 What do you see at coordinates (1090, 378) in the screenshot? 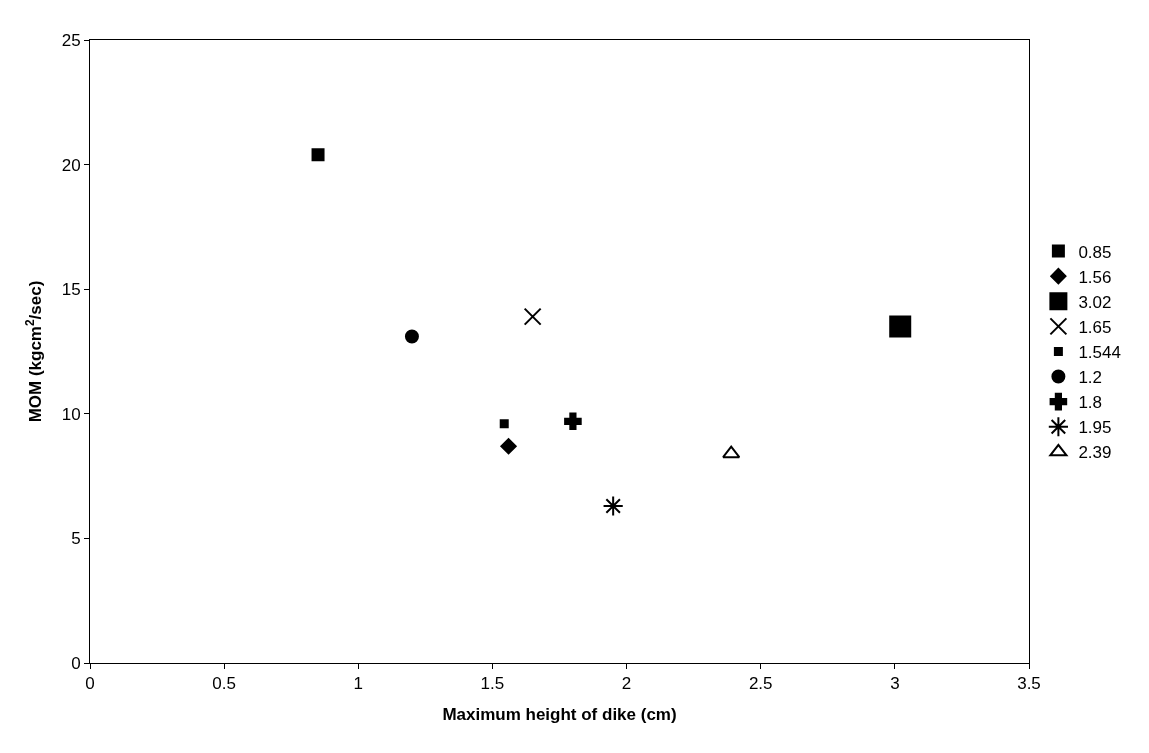
I see `legend-label: 1.2` at bounding box center [1090, 378].